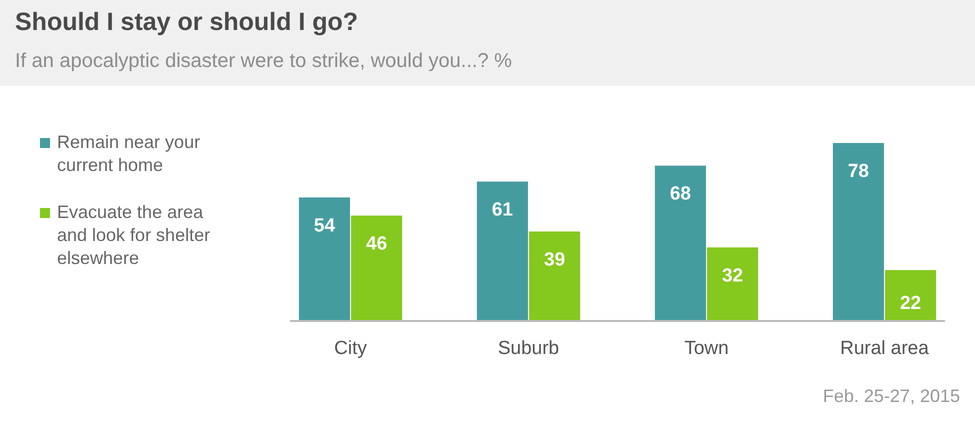 The height and width of the screenshot is (421, 975). Describe the element at coordinates (733, 275) in the screenshot. I see `data-label: 32` at that location.